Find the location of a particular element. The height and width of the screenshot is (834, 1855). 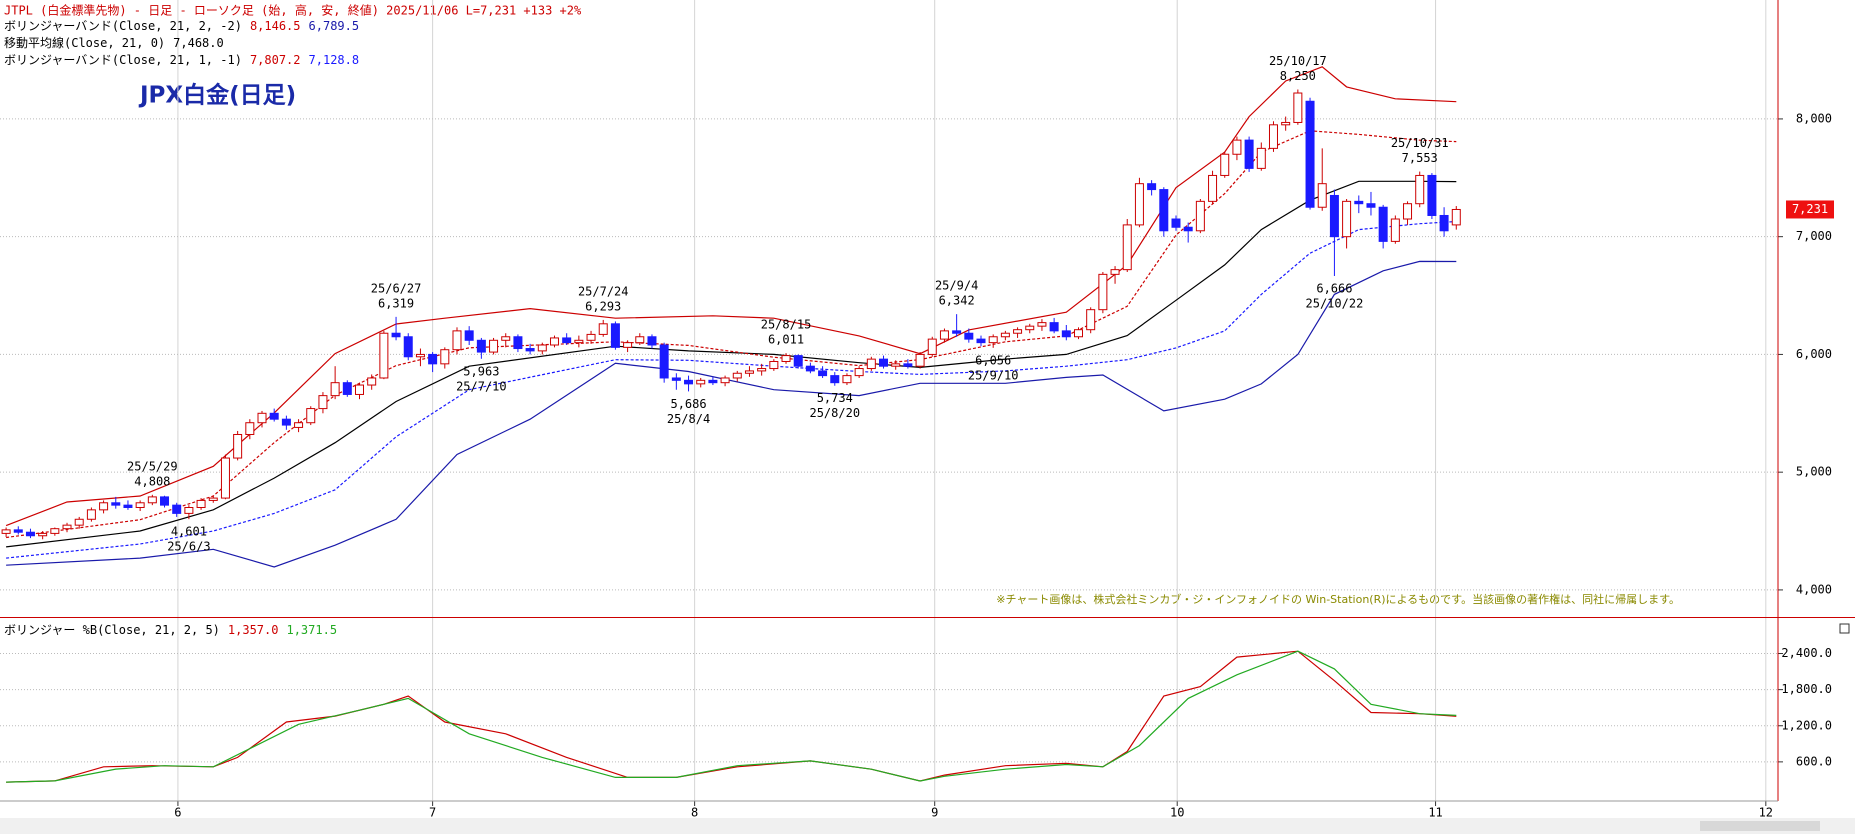

legend-value: 7,128.8 is located at coordinates (334, 60).